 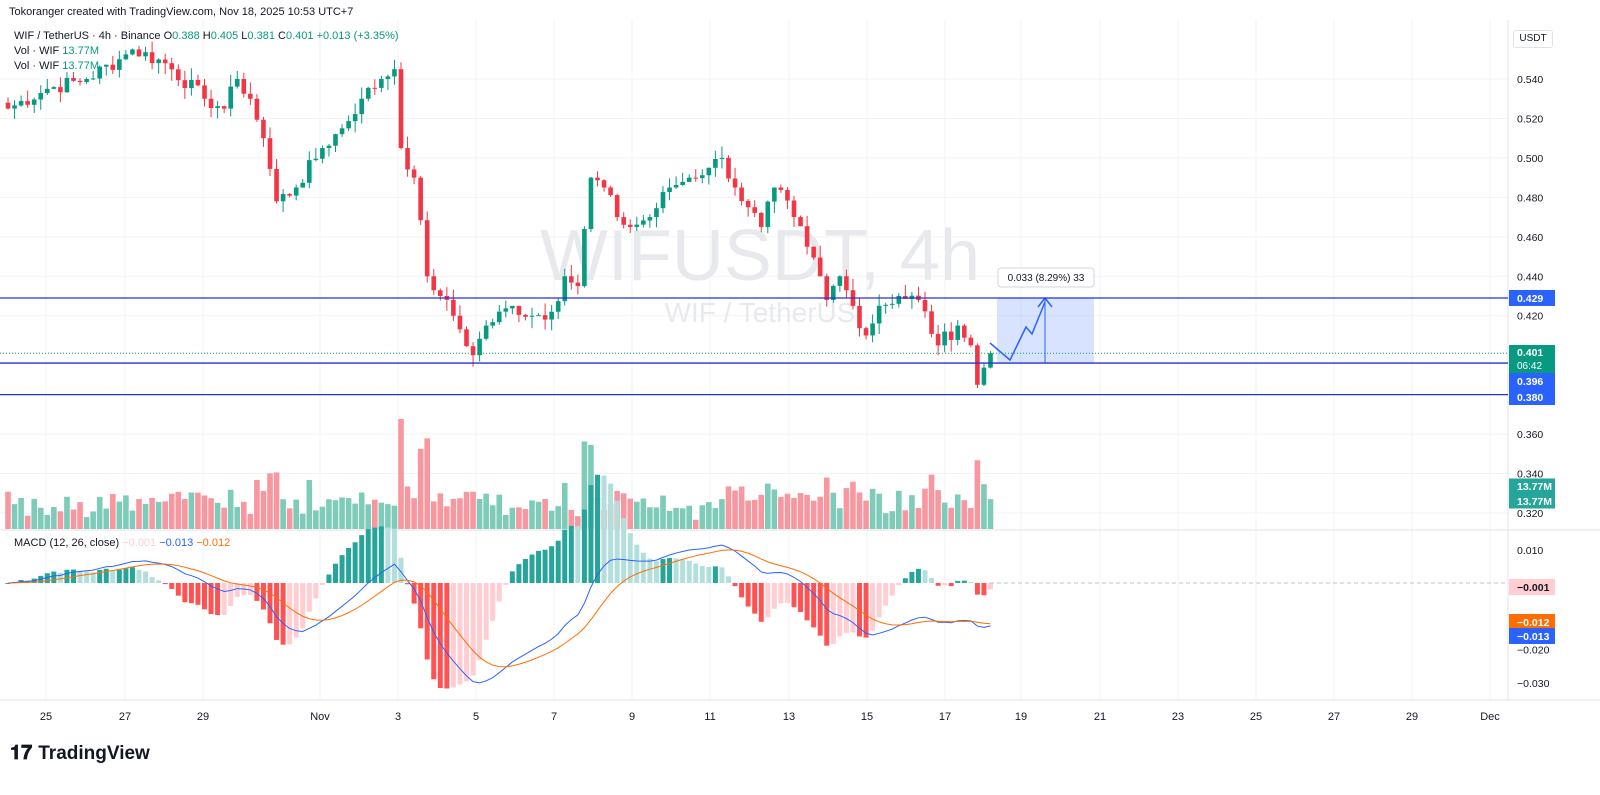 I want to click on volume-label-bg, so click(x=1532, y=486).